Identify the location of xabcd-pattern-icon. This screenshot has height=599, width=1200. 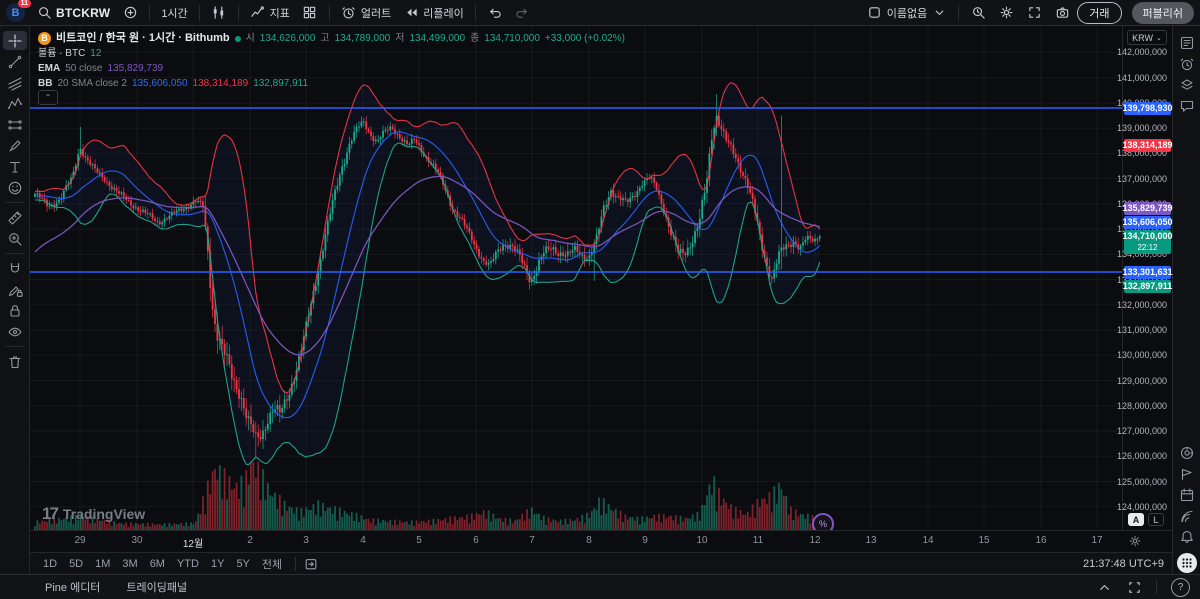
(15, 103).